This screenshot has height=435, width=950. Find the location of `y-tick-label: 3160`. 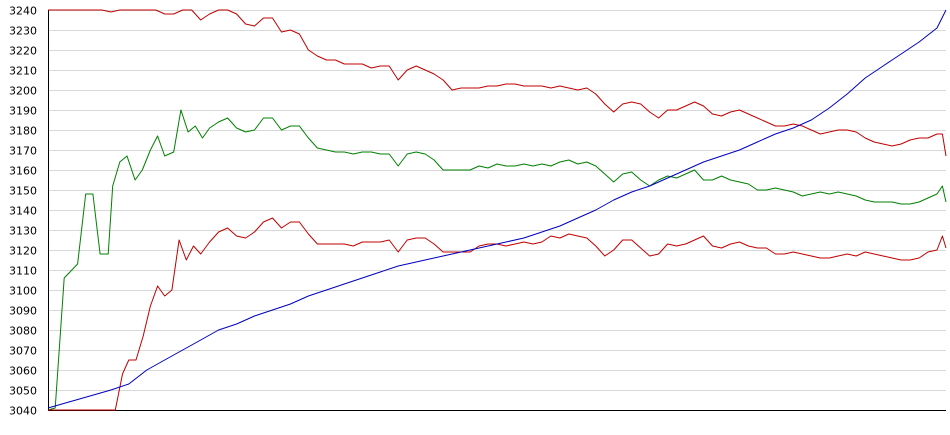

y-tick-label: 3160 is located at coordinates (23, 171).